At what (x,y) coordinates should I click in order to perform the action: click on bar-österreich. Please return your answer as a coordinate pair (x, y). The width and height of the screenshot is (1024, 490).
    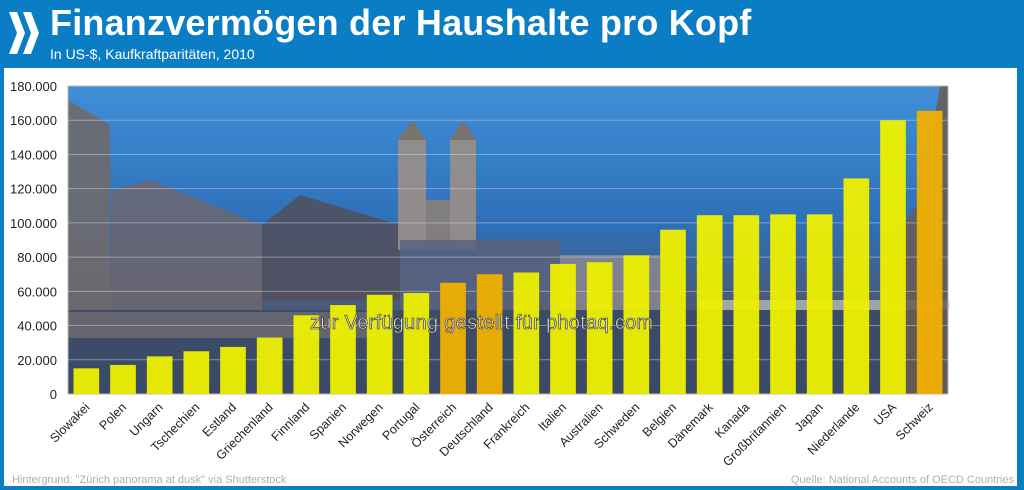
    Looking at the image, I should click on (453, 338).